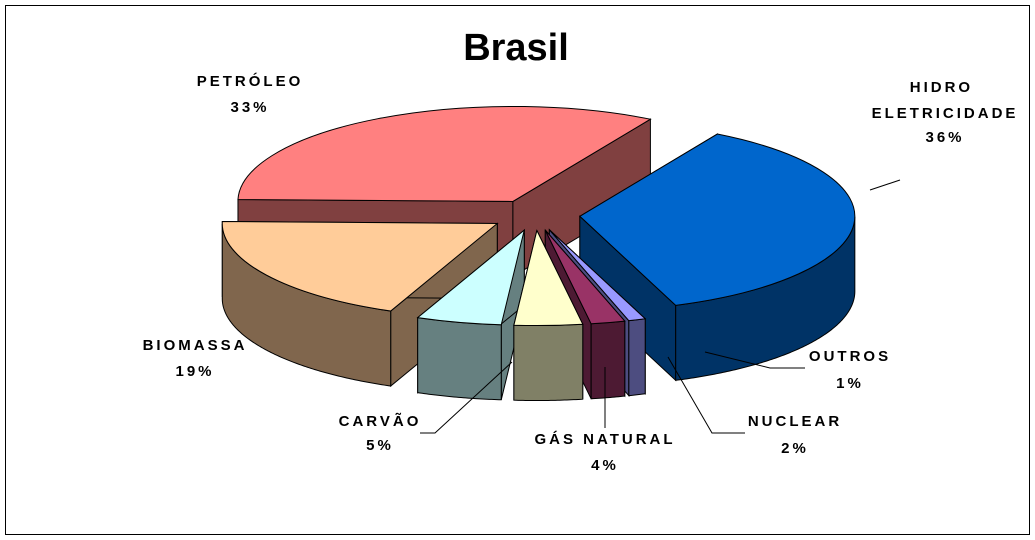 Image resolution: width=1035 pixels, height=540 pixels. I want to click on slice-label: HIDRO ELETRICIDADE, so click(945, 100).